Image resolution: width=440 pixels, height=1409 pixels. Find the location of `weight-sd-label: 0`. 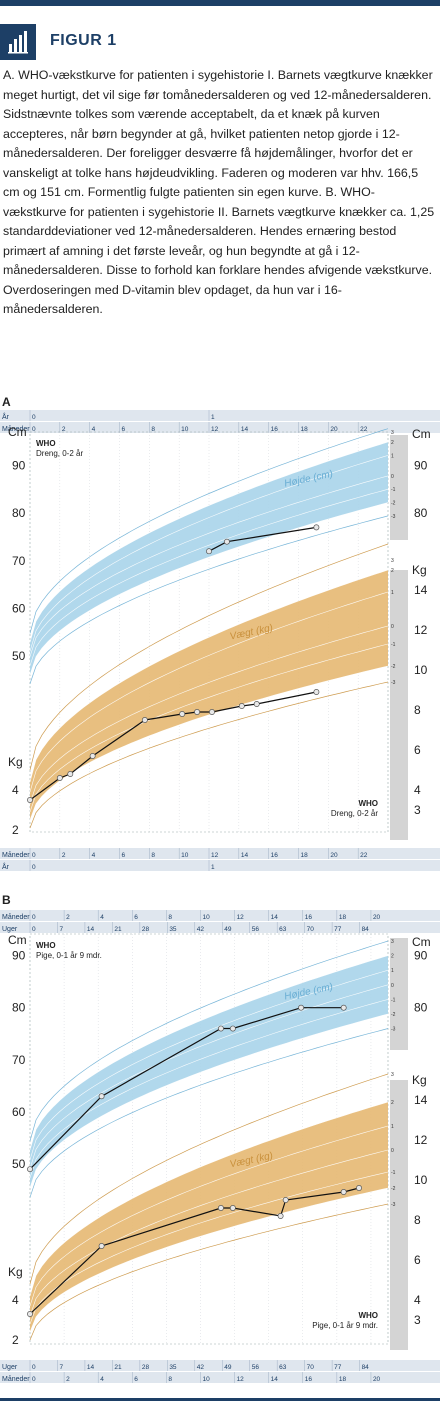

weight-sd-label: 0 is located at coordinates (392, 627).